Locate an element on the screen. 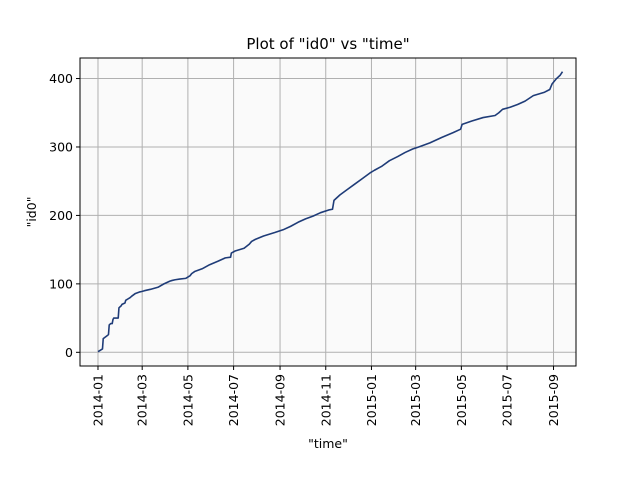 The image size is (640, 480). x-tick-label: 2015-07 is located at coordinates (507, 400).